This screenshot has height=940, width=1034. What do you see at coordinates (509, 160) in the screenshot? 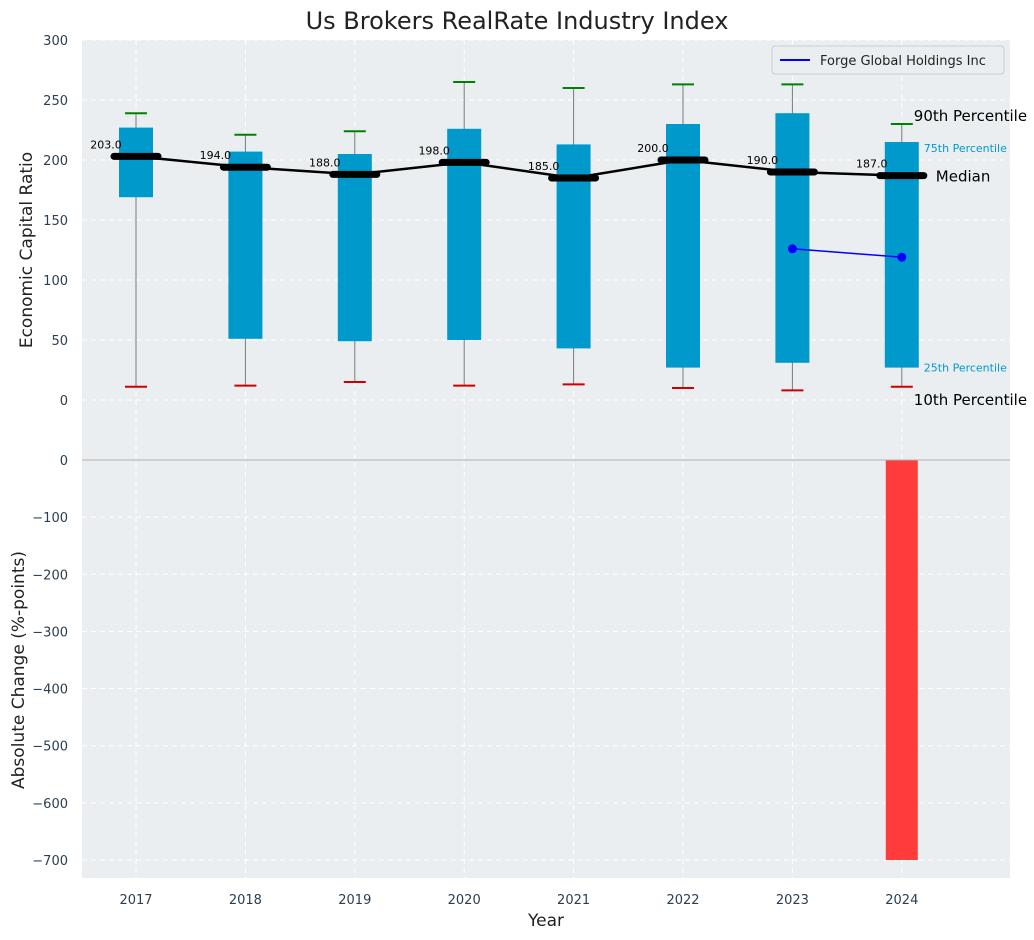
I see `median-line: 203.0 194.0 188.0 198.0 185.0 200.0 190.0 187.0` at bounding box center [509, 160].